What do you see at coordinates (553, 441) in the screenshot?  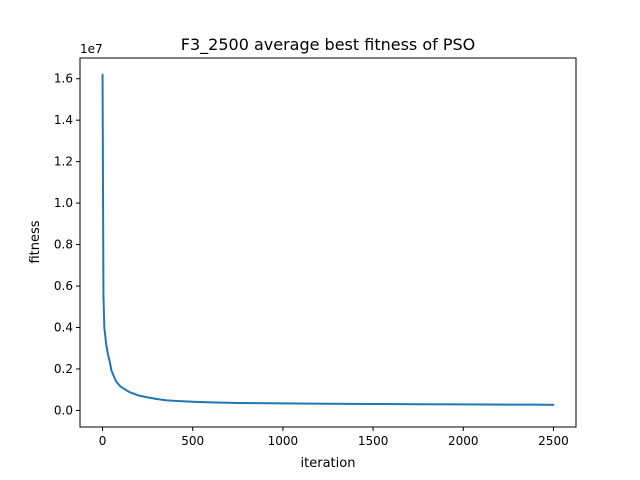 I see `x-tick-label: 2500` at bounding box center [553, 441].